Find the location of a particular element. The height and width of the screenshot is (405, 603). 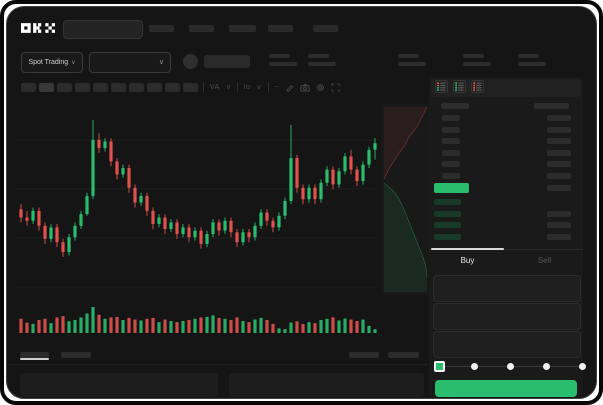

book-combined-icon is located at coordinates (441, 86).